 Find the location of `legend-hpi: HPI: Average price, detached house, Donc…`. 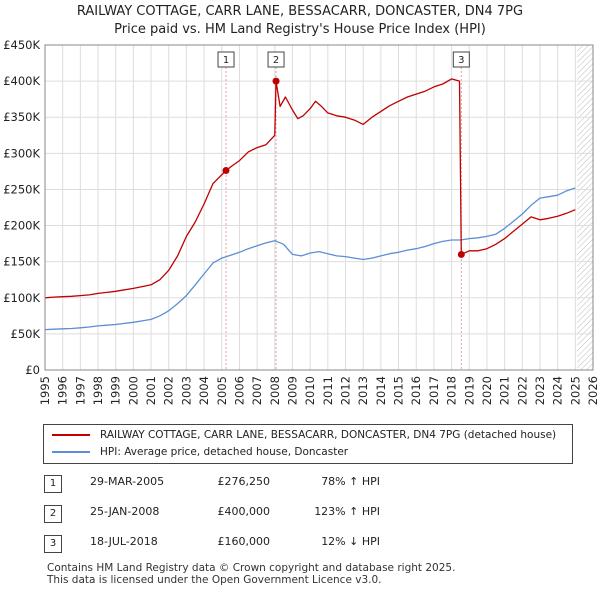

legend-hpi: HPI: Average price, detached house, Donc… is located at coordinates (200, 452).